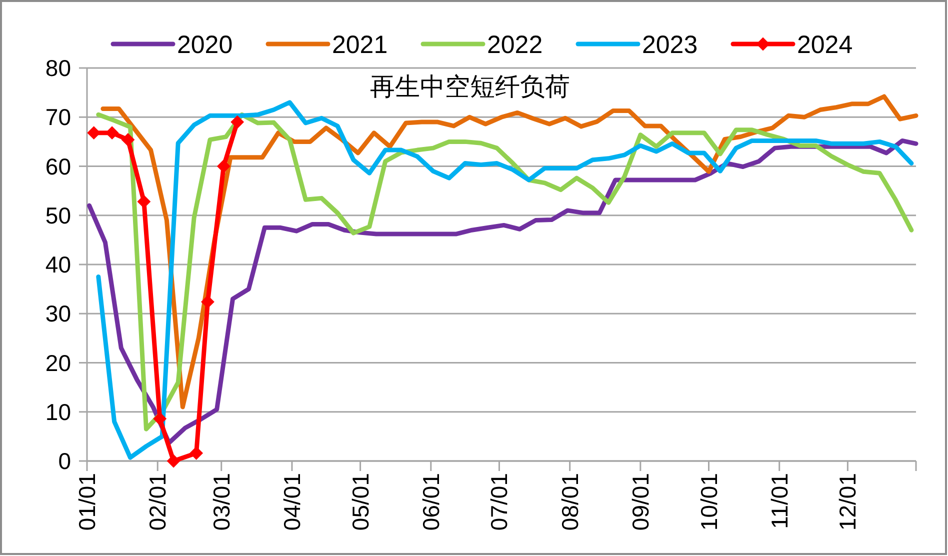 The width and height of the screenshot is (948, 556). I want to click on y-tick-label: 20, so click(58, 363).